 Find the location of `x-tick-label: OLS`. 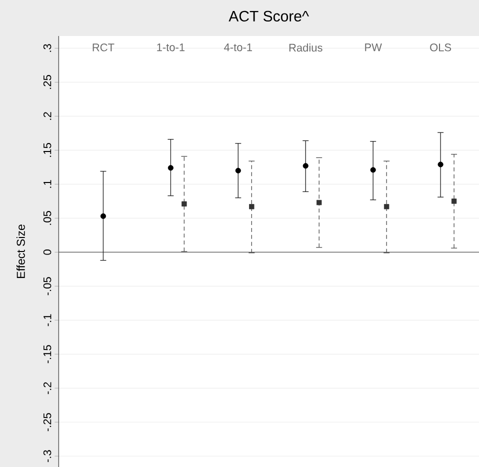

x-tick-label: OLS is located at coordinates (441, 48).